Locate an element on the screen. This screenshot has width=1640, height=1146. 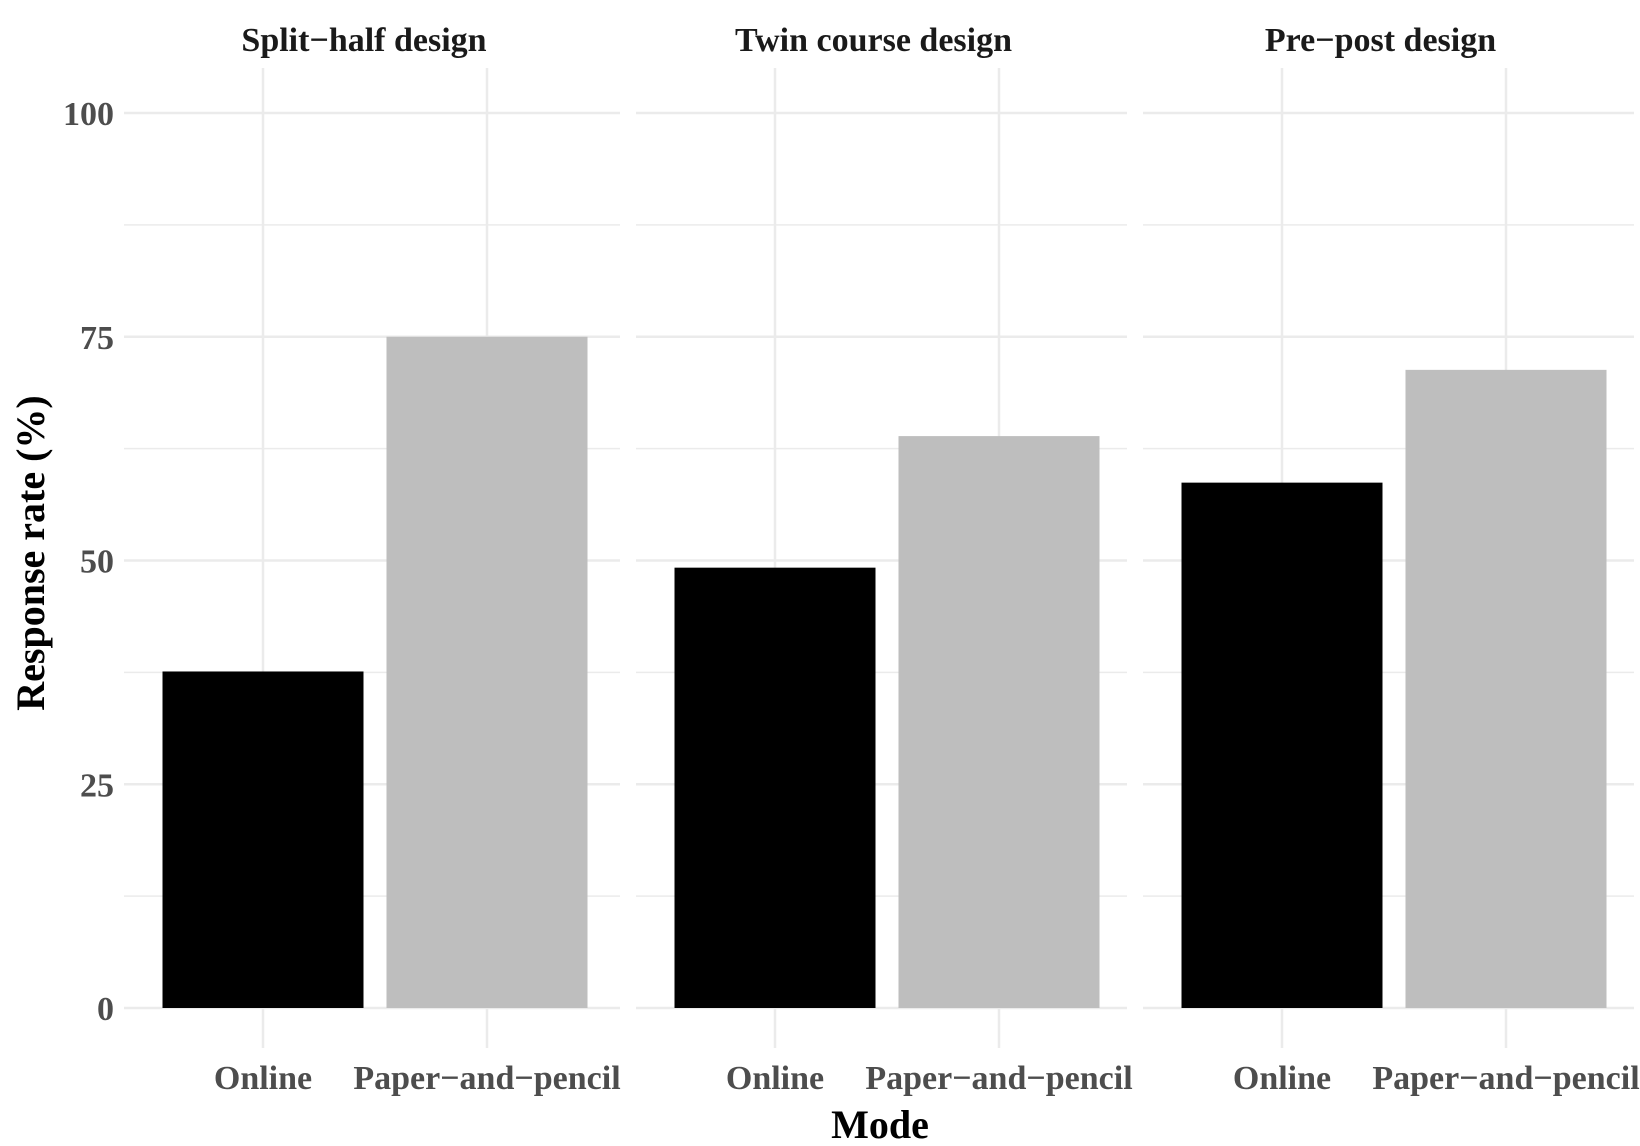
x-axis-title: Mode is located at coordinates (880, 1124).